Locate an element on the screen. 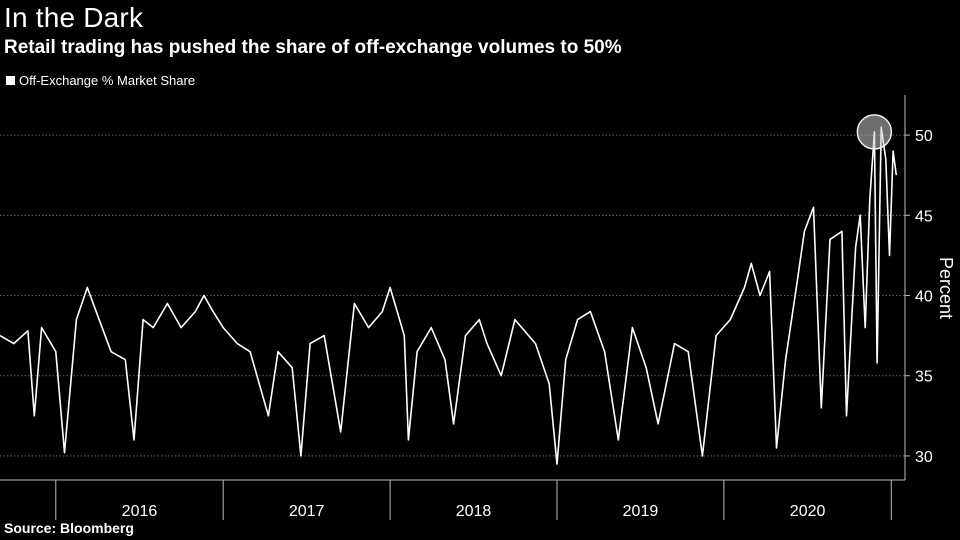  y-axis-label: Percent is located at coordinates (946, 288).